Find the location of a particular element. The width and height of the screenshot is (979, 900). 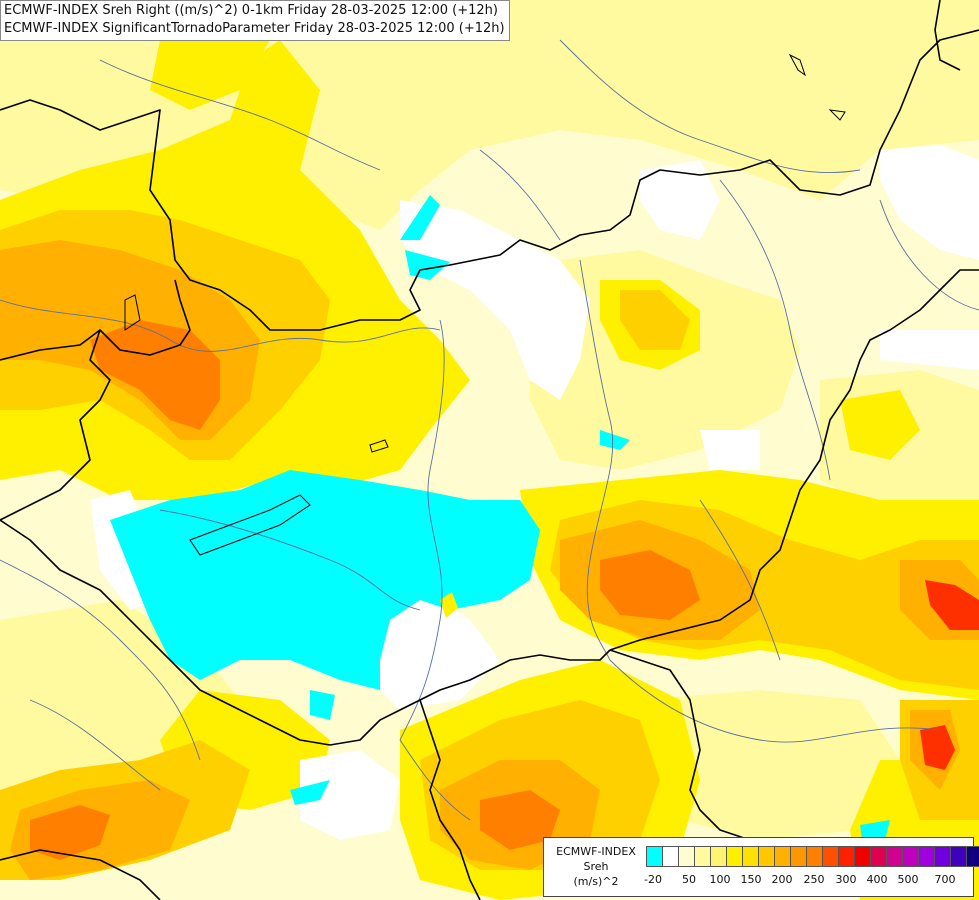

legend-tick-label: 200 is located at coordinates (782, 879).